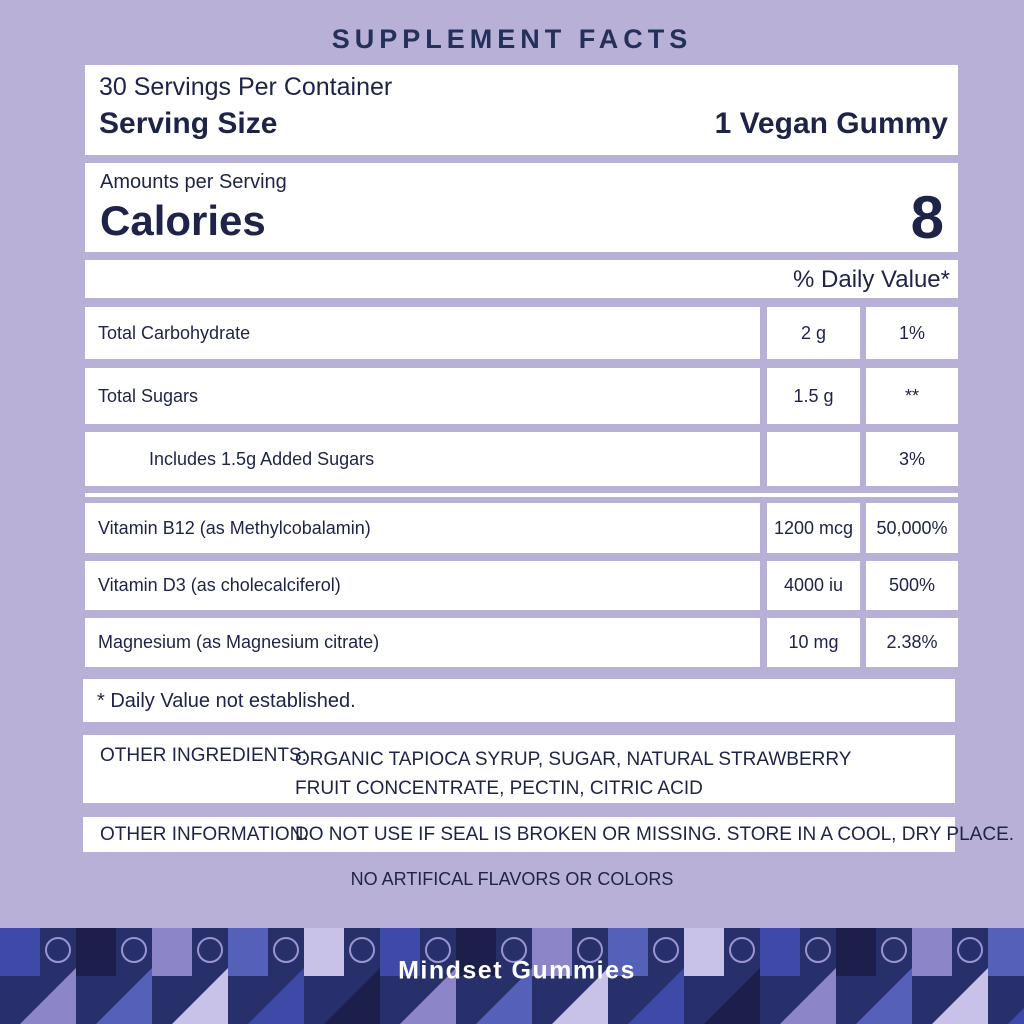  What do you see at coordinates (813, 459) in the screenshot?
I see `table-cell` at bounding box center [813, 459].